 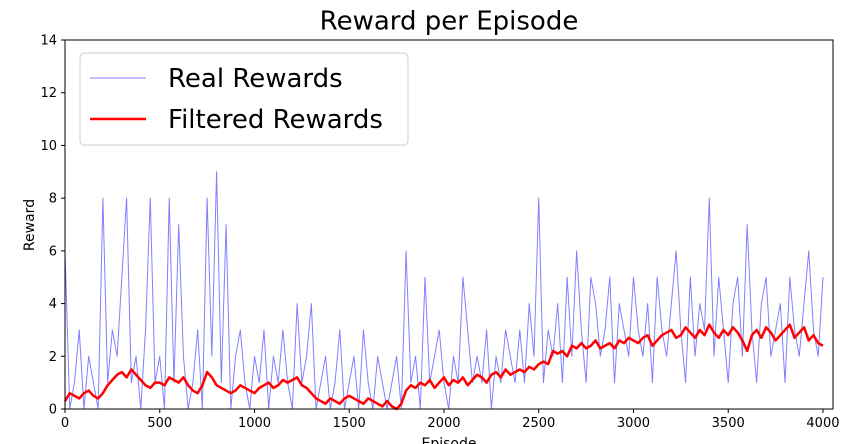 I want to click on y-tick-label: 6, so click(x=53, y=251).